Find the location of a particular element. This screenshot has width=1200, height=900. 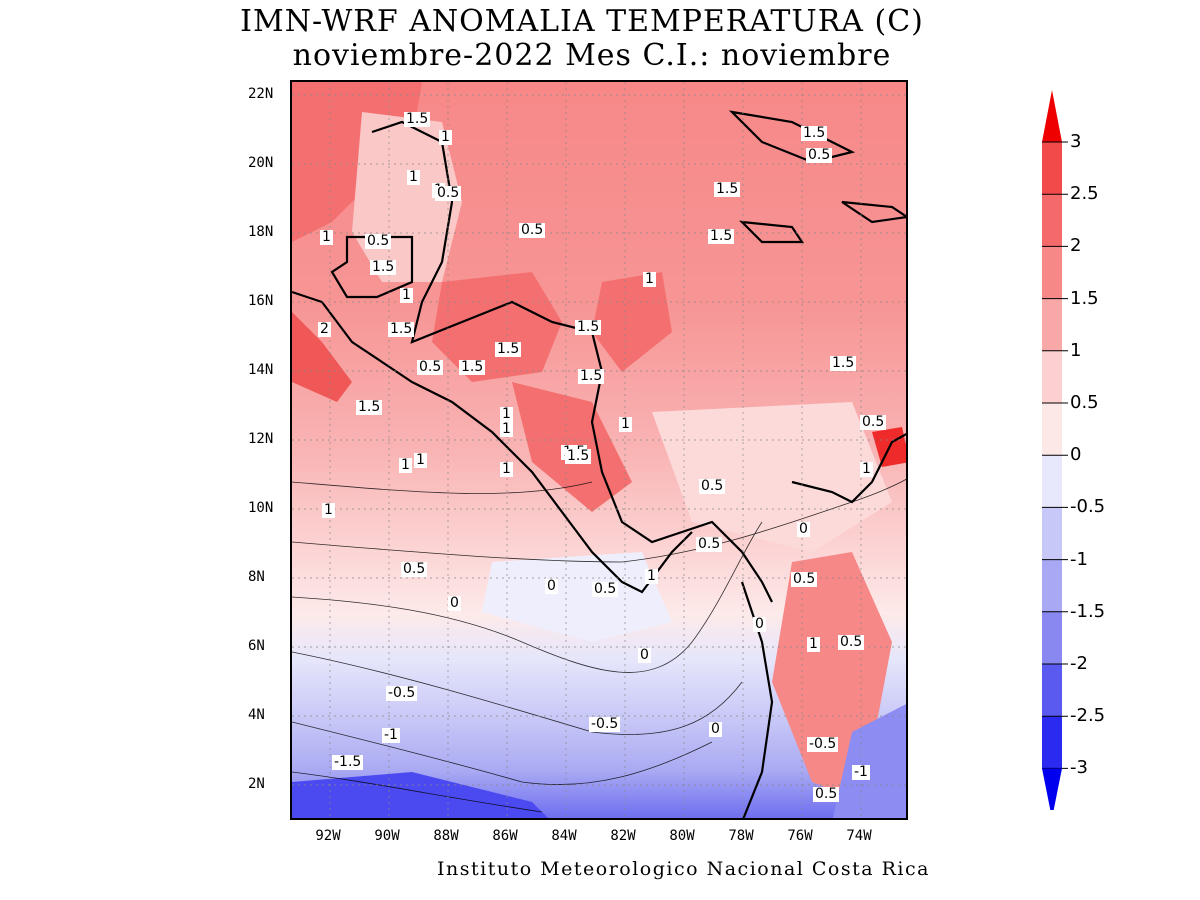

colorbar-legend is located at coordinates (1055, 450).